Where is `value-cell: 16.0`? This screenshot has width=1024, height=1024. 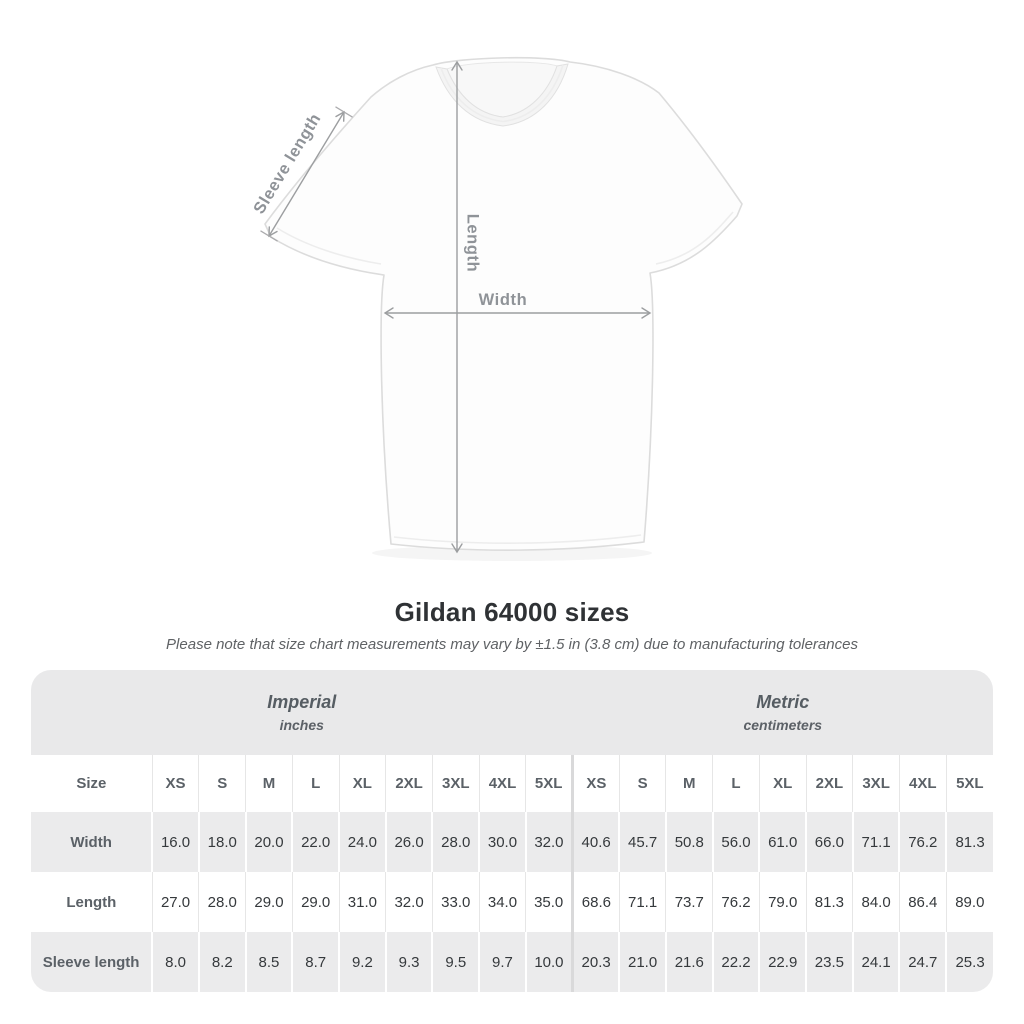 value-cell: 16.0 is located at coordinates (175, 842).